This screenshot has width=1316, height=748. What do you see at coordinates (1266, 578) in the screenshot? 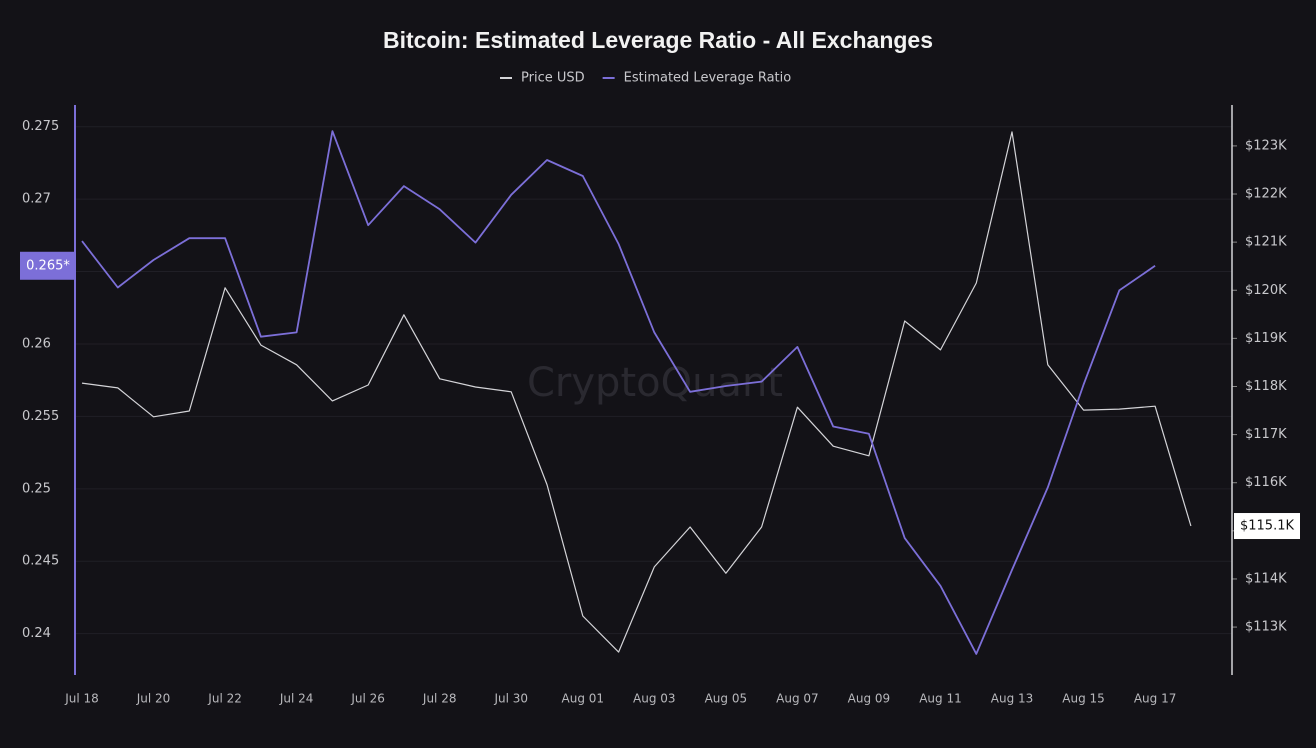
I see `y2-tick-label: $114K` at bounding box center [1266, 578].